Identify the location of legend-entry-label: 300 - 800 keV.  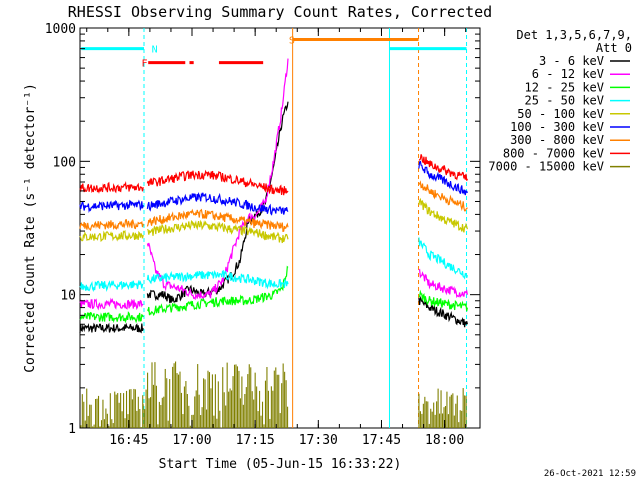
(557, 140).